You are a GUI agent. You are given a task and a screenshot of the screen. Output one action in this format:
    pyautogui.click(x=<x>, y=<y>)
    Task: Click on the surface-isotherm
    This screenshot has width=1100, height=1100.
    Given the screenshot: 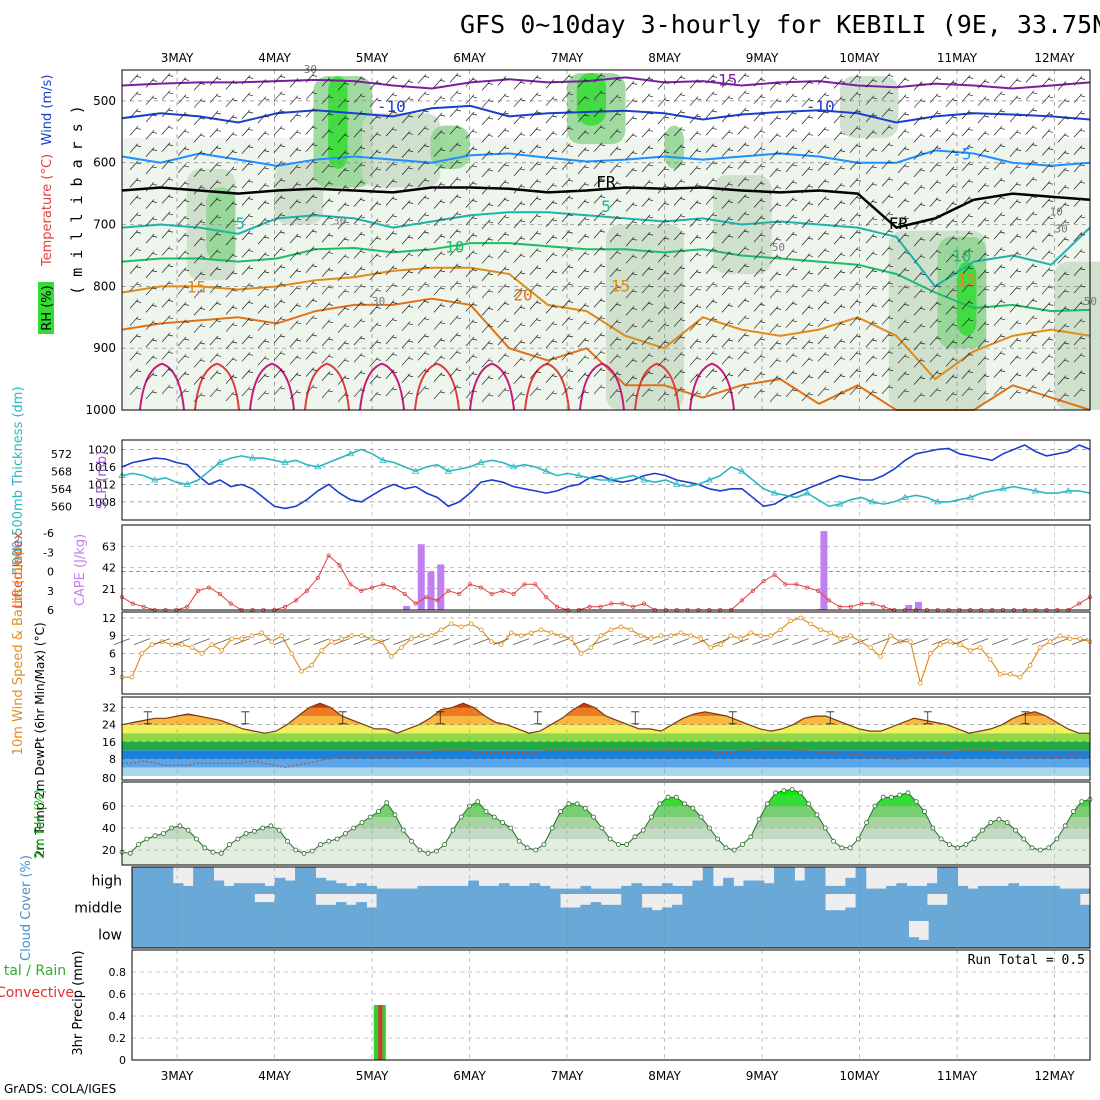 What is the action you would take?
    pyautogui.click(x=217, y=386)
    